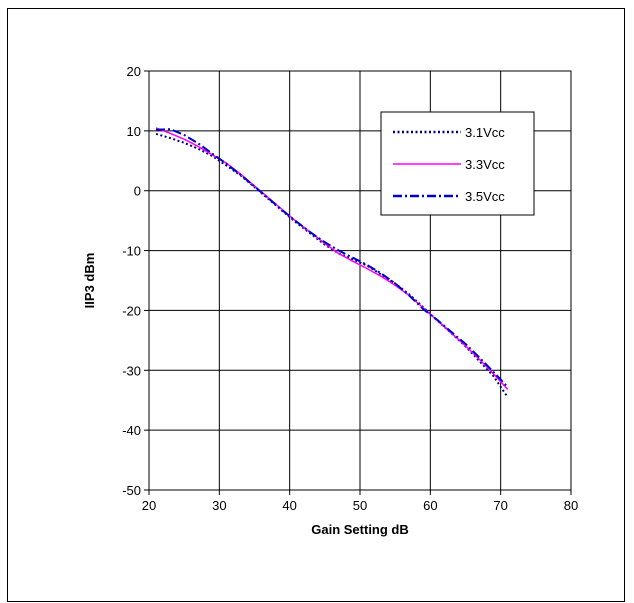 Image resolution: width=634 pixels, height=603 pixels. What do you see at coordinates (134, 71) in the screenshot?
I see `y-tick-label: 20` at bounding box center [134, 71].